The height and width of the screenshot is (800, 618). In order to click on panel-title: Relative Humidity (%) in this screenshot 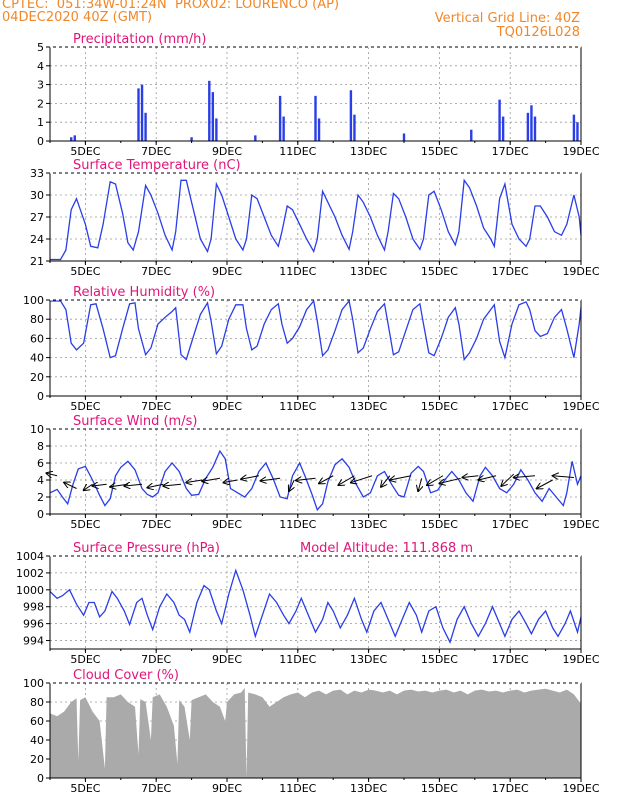, I will do `click(144, 292)`.